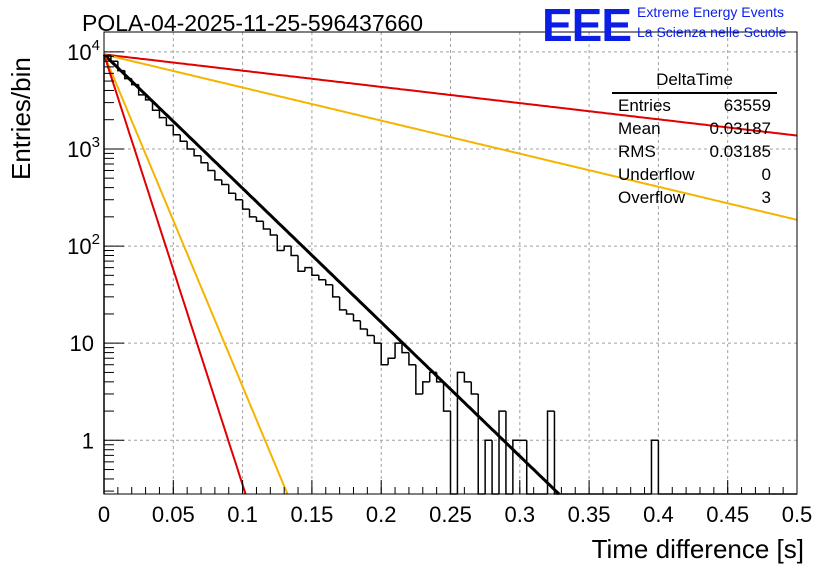 This screenshot has width=836, height=572. I want to click on stats-value: 63559, so click(747, 105).